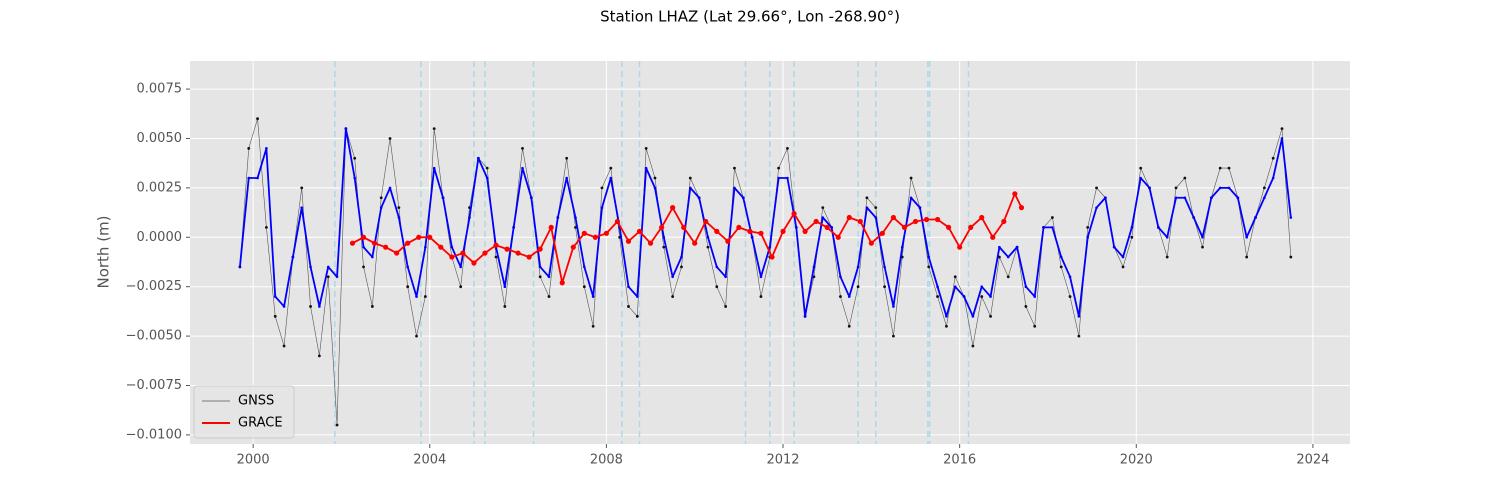  Describe the element at coordinates (253, 460) in the screenshot. I see `x-tick-label: 2000` at that location.